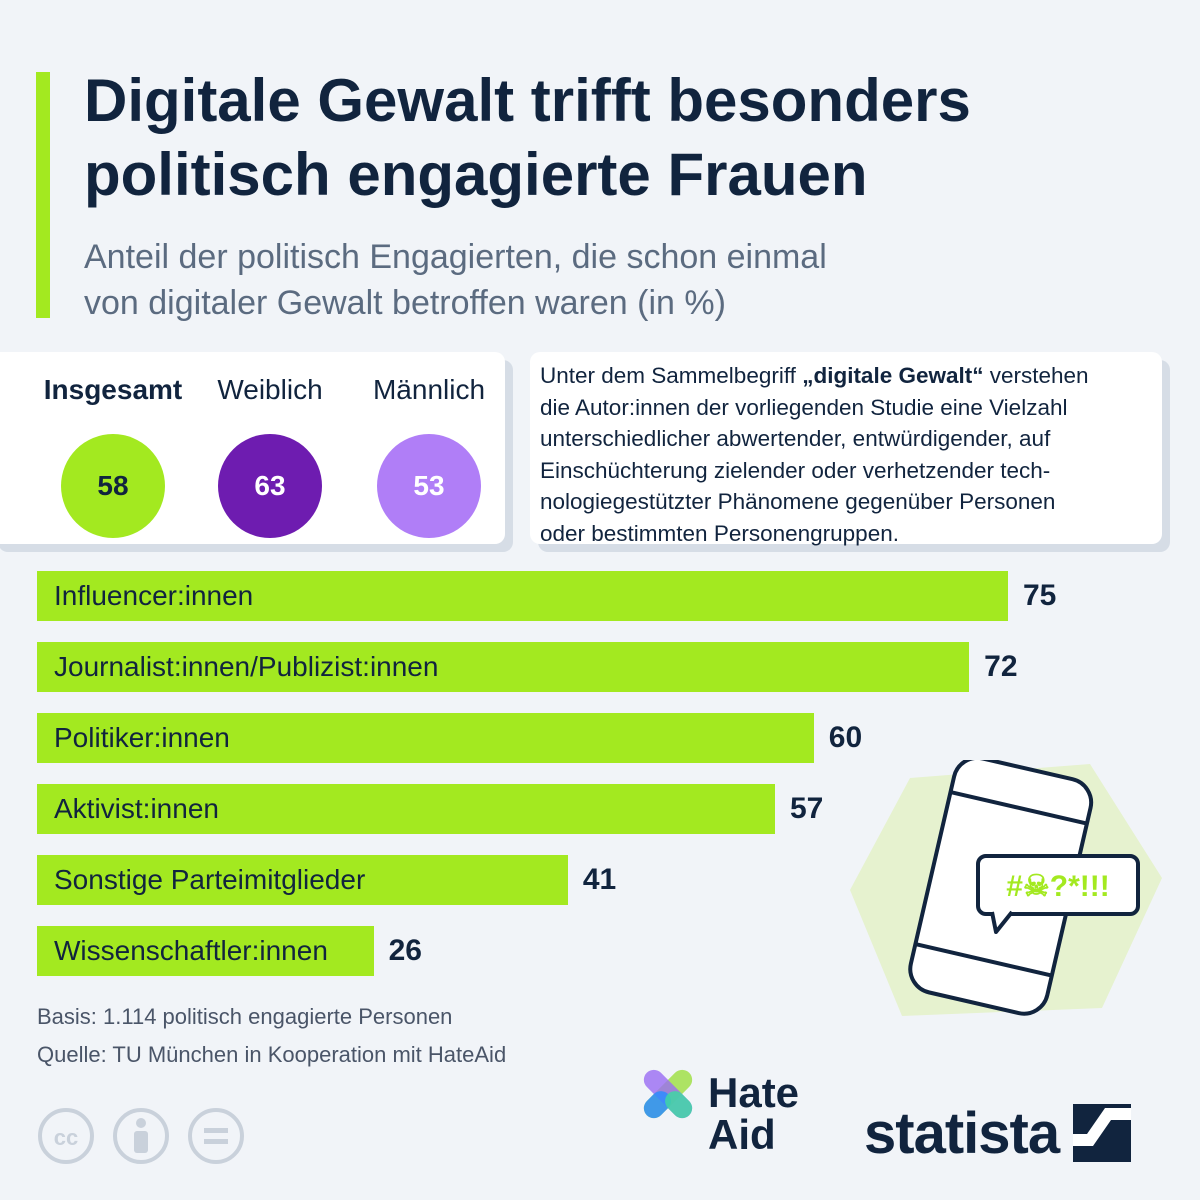  What do you see at coordinates (668, 1094) in the screenshot?
I see `hateaid-mark-icon` at bounding box center [668, 1094].